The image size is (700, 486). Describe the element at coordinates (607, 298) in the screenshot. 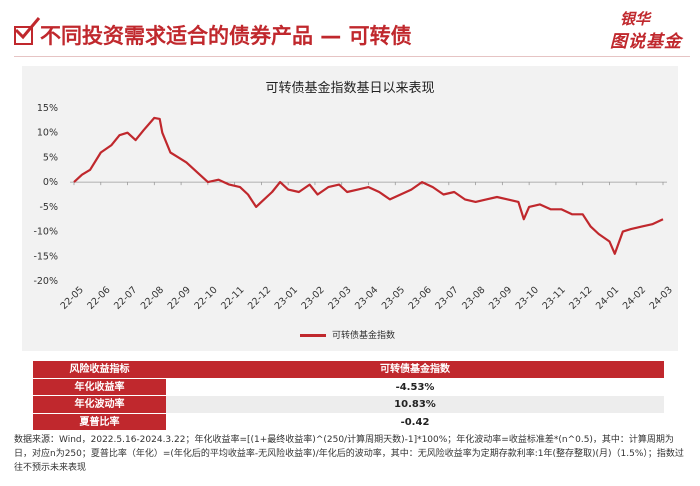

I see `x-tick-label: 24-01` at that location.